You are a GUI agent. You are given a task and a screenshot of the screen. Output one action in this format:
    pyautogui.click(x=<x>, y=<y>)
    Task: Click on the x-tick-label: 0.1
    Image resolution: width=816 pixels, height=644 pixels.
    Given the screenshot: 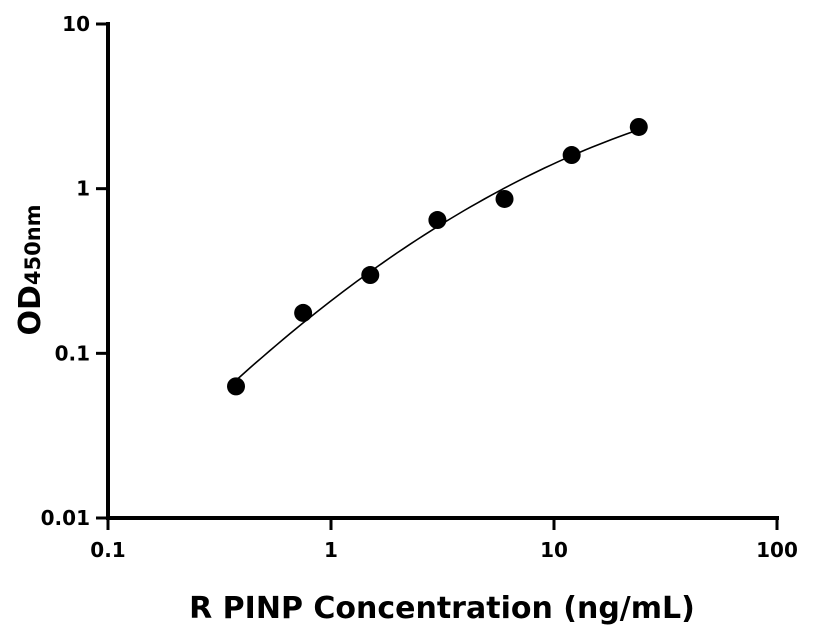 What is the action you would take?
    pyautogui.click(x=107, y=550)
    